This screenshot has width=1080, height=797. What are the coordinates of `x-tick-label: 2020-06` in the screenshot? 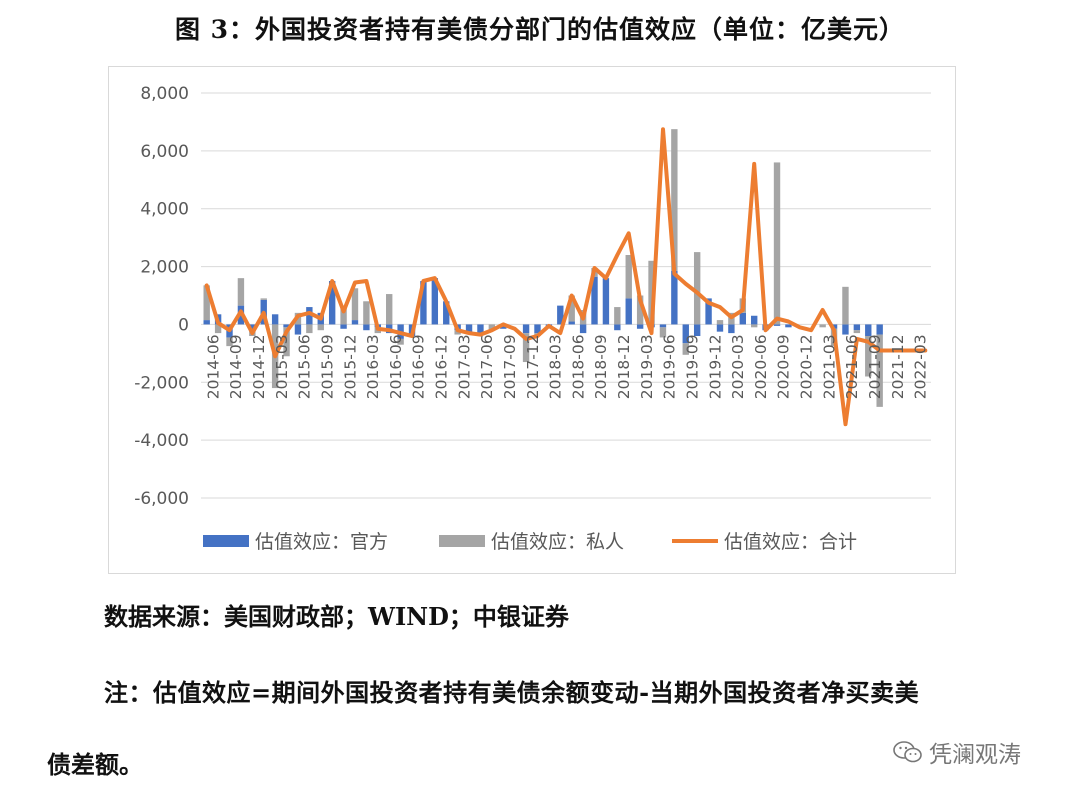 It's located at (761, 366).